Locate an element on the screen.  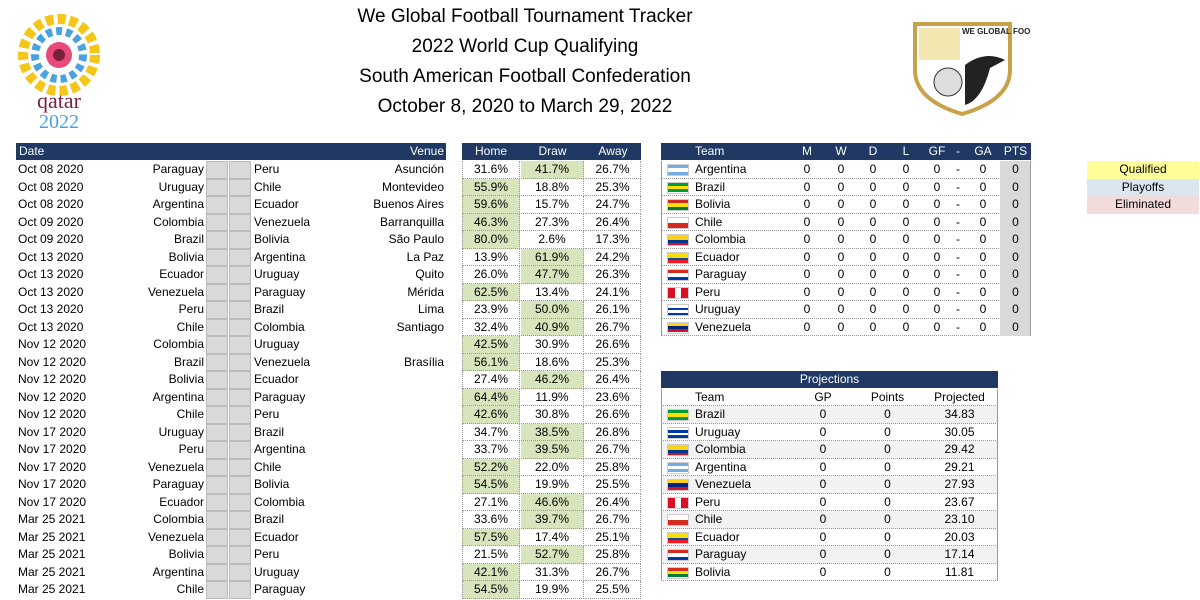
probability: 2.6% is located at coordinates (552, 240).